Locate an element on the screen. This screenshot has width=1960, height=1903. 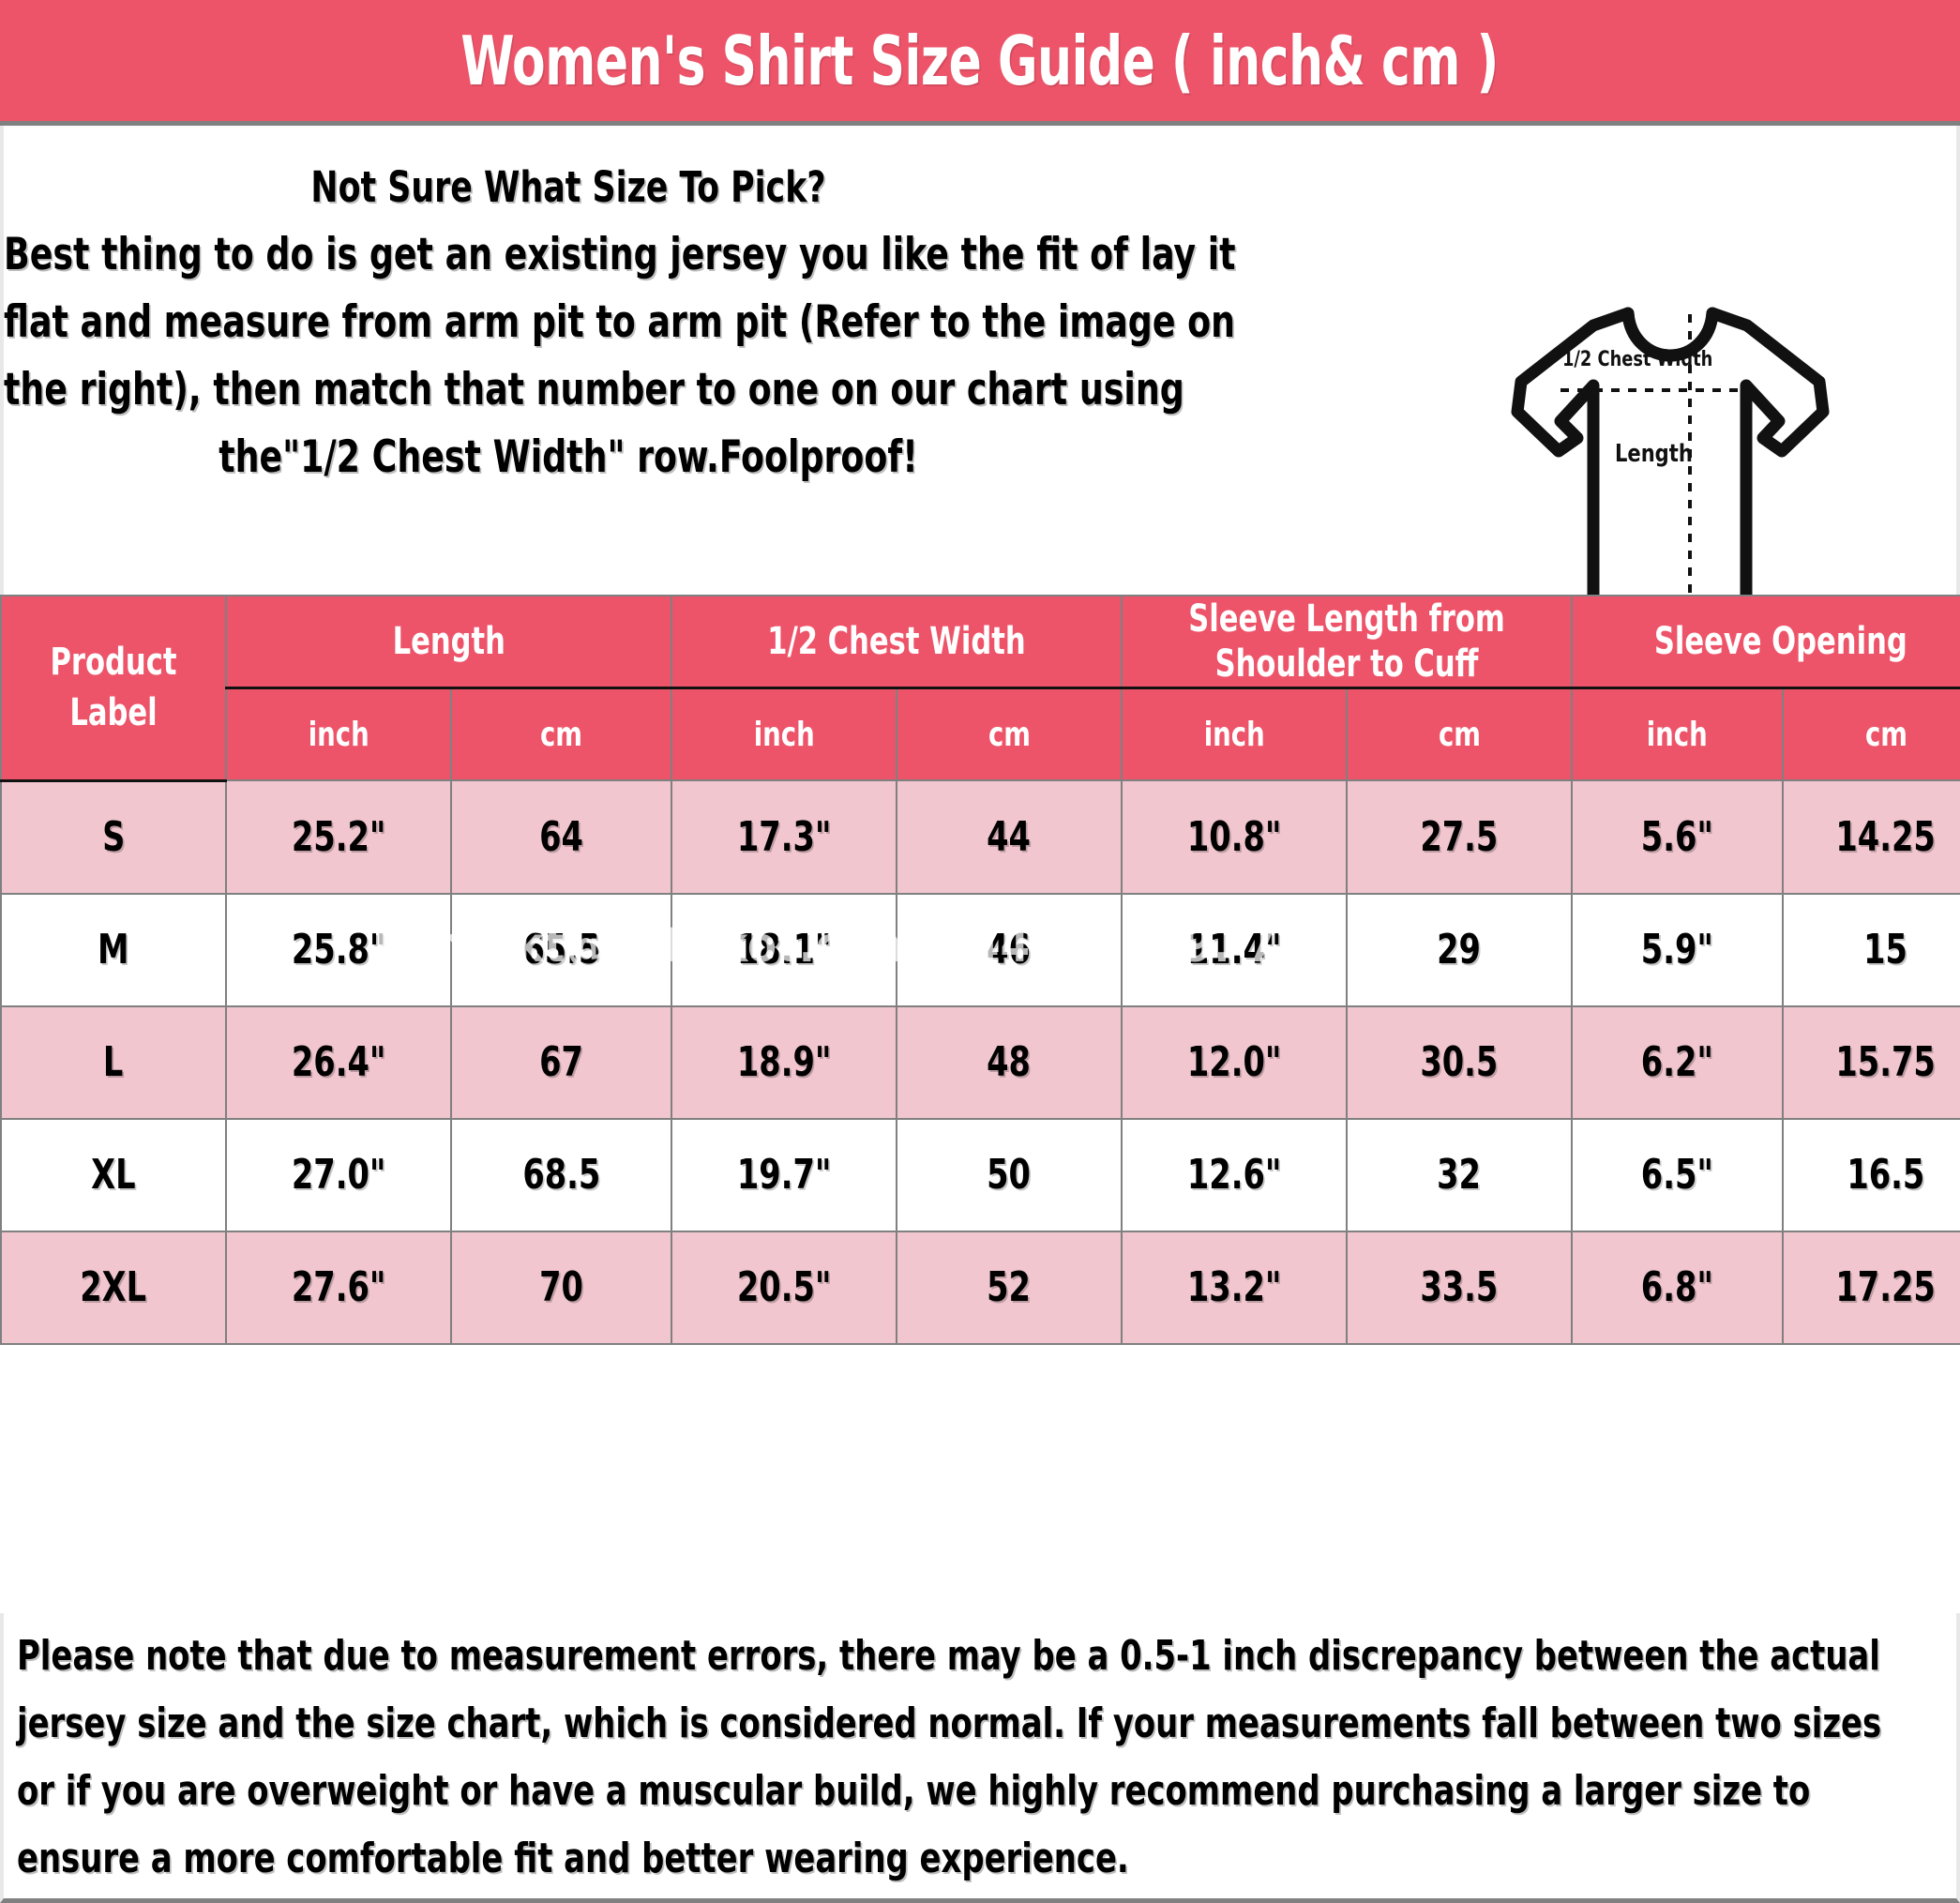
cell-sleeve-inch: 12.6" is located at coordinates (1234, 1174).